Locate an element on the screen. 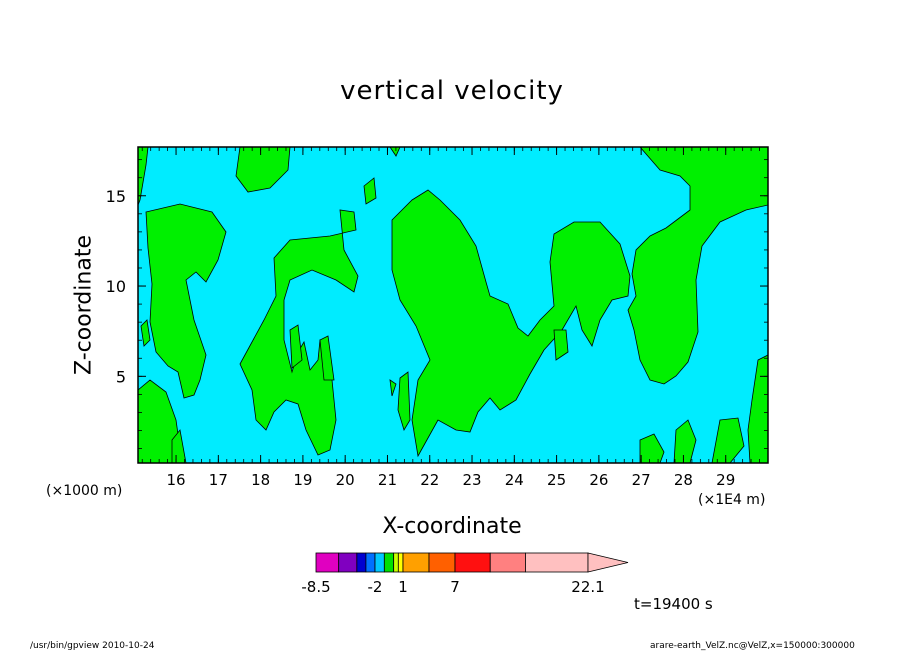 The image size is (904, 654). x-axis-label: X-coordinate is located at coordinates (452, 526).